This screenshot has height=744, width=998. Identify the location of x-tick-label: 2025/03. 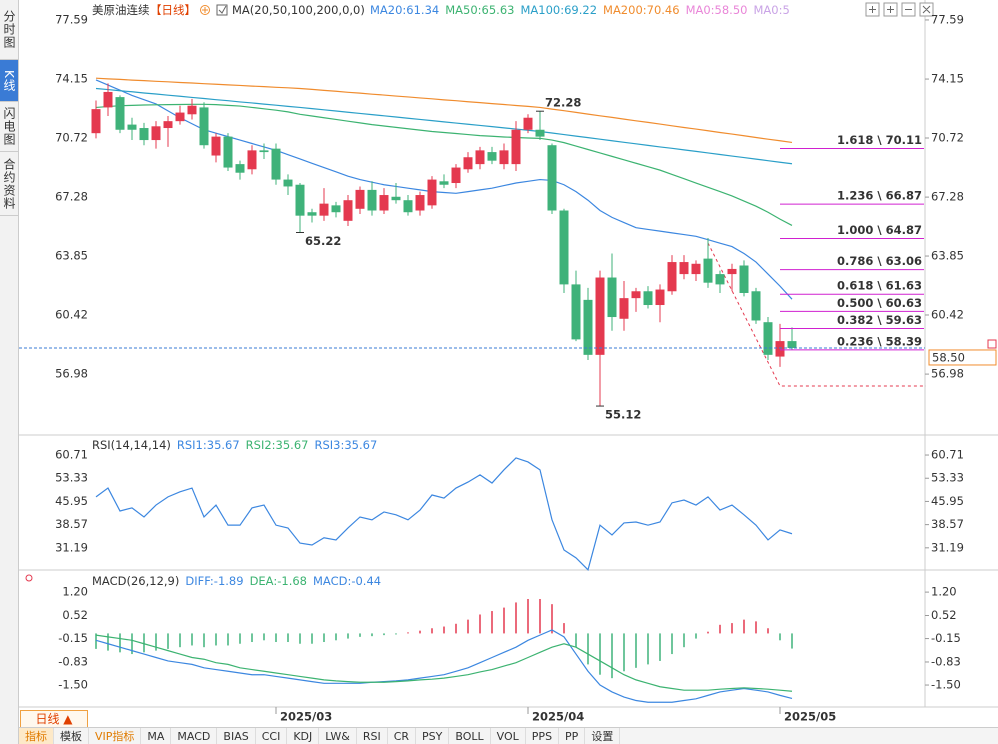
(306, 717).